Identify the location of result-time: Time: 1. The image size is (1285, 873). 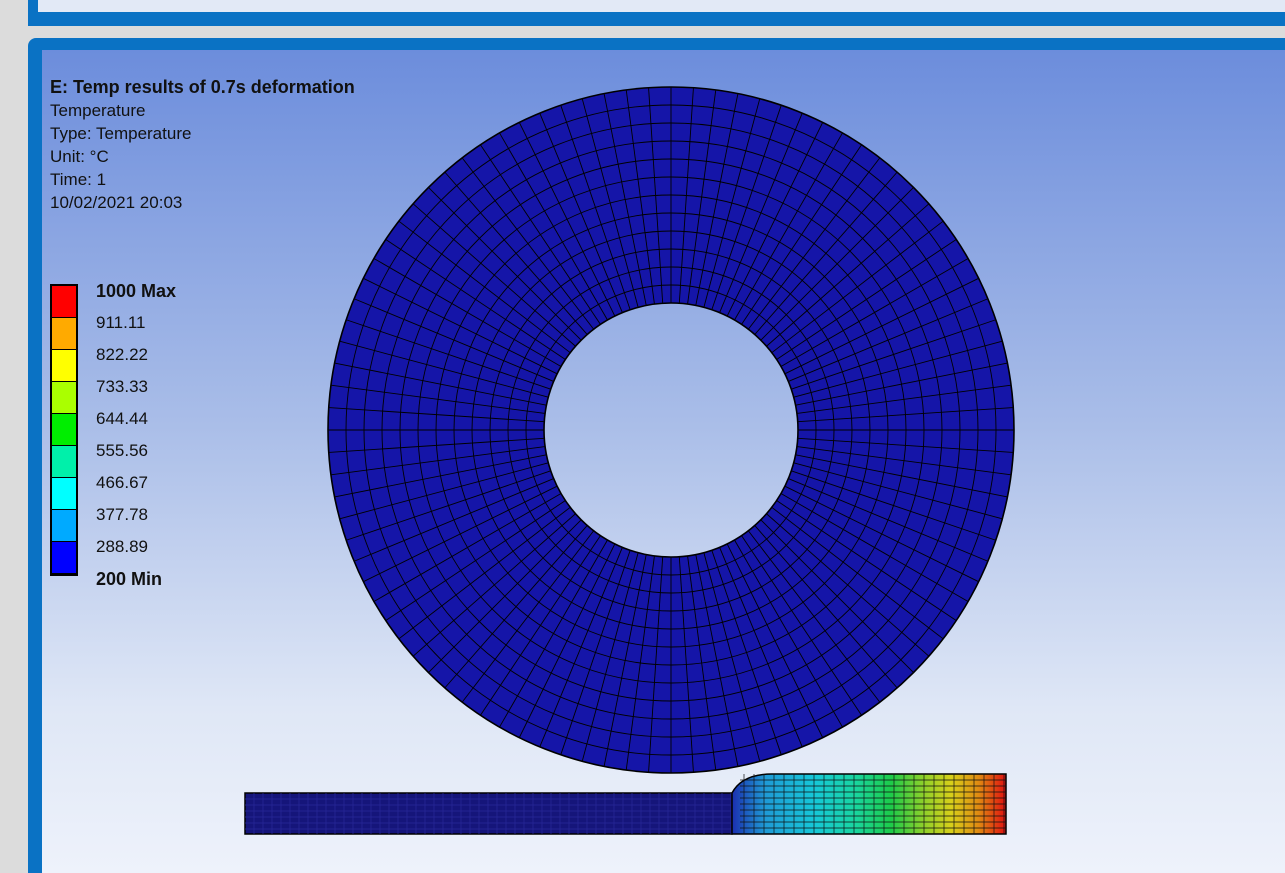
(78, 179).